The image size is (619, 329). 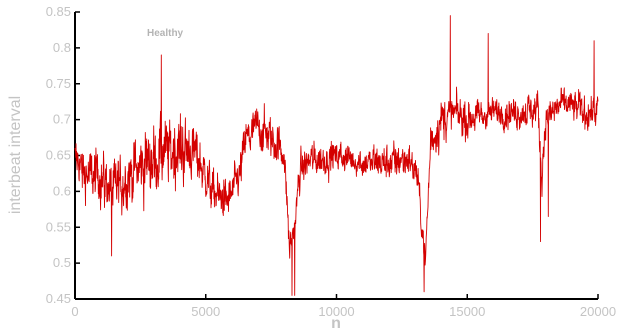 What do you see at coordinates (58, 155) in the screenshot?
I see `y-tick-label: 0.65` at bounding box center [58, 155].